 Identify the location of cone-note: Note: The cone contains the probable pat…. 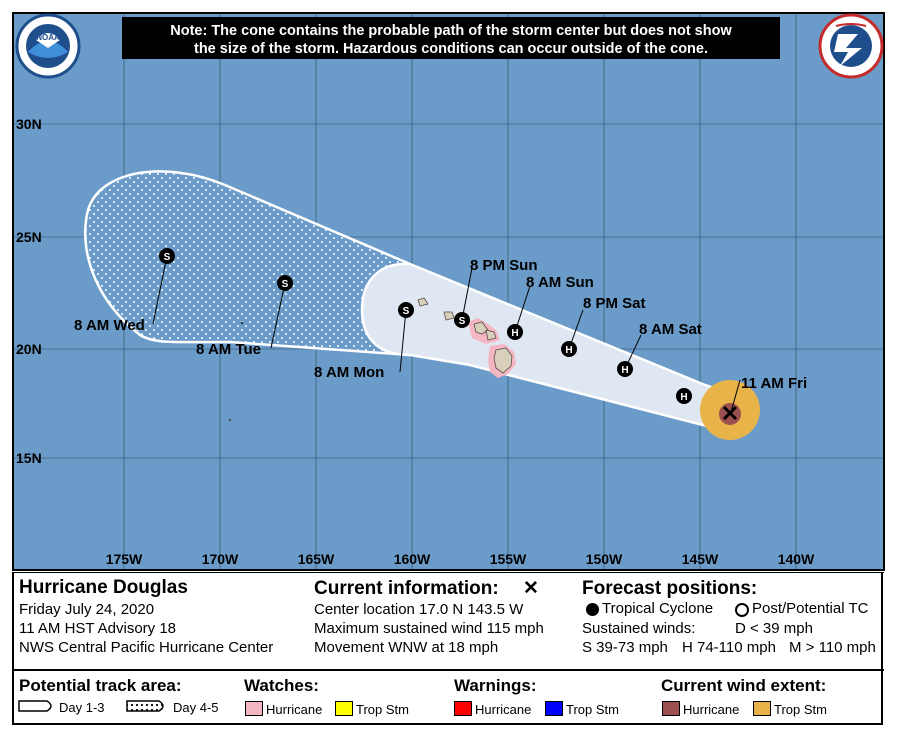
(451, 38).